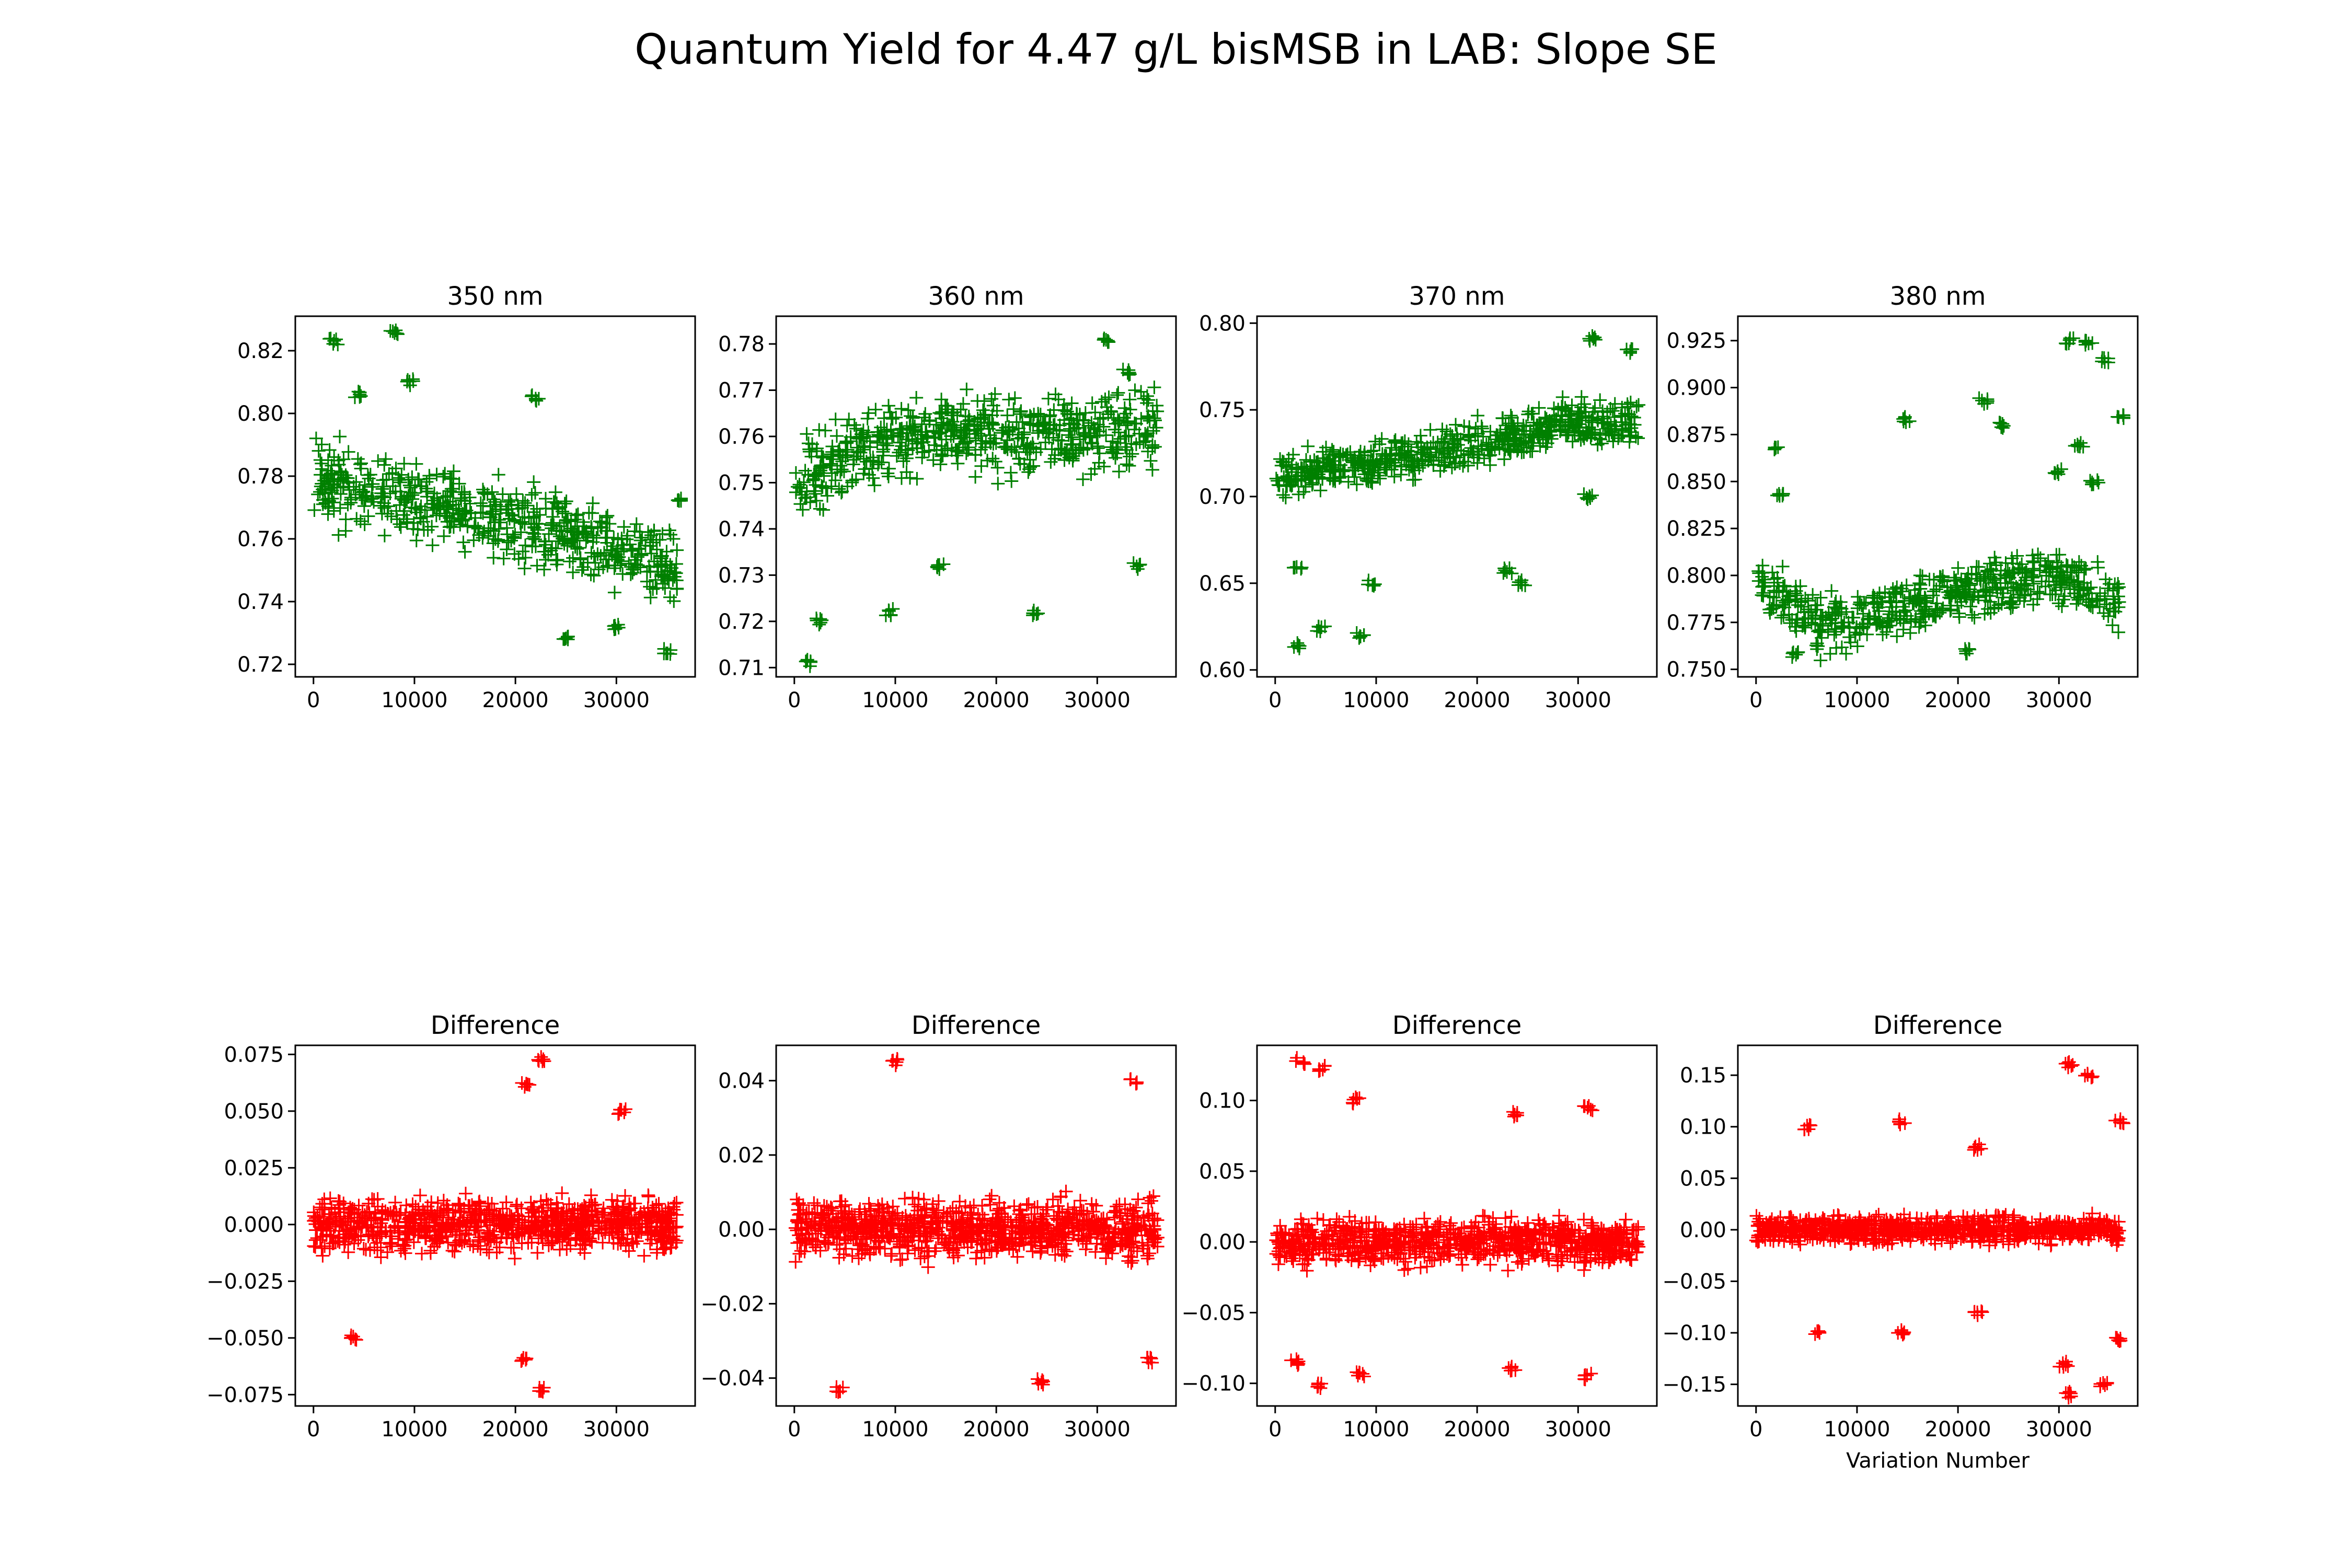  I want to click on subplot-title: Difference, so click(976, 1025).